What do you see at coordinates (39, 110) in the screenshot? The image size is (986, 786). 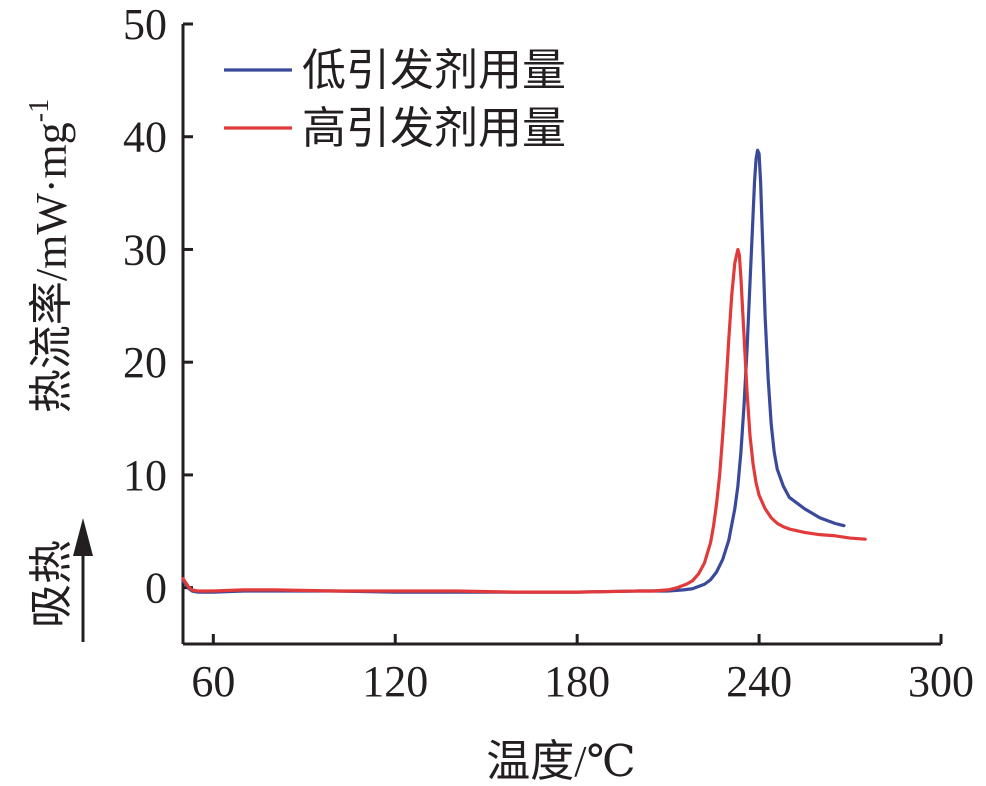 I see `y-axis-title-superscript: -1` at bounding box center [39, 110].